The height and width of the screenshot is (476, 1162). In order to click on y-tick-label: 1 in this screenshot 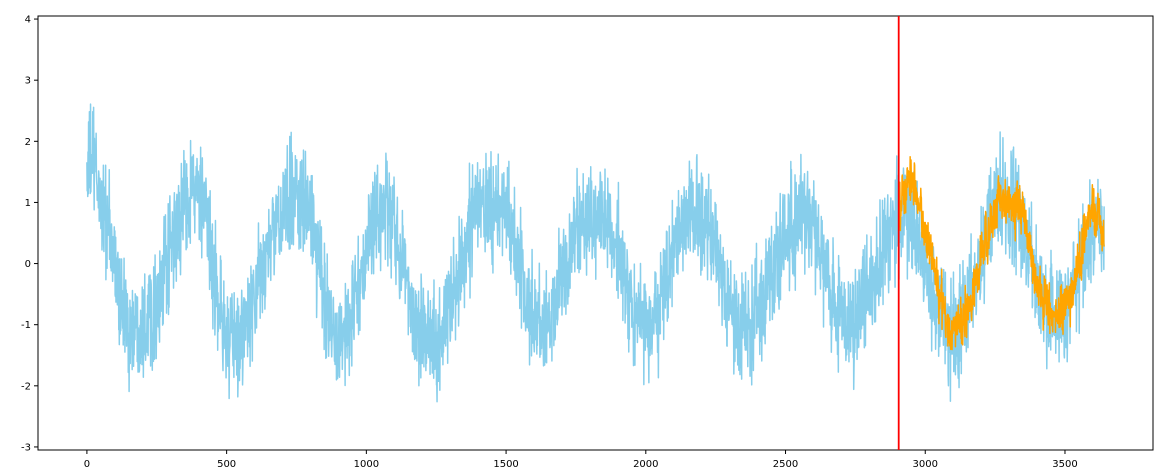, I will do `click(28, 203)`.